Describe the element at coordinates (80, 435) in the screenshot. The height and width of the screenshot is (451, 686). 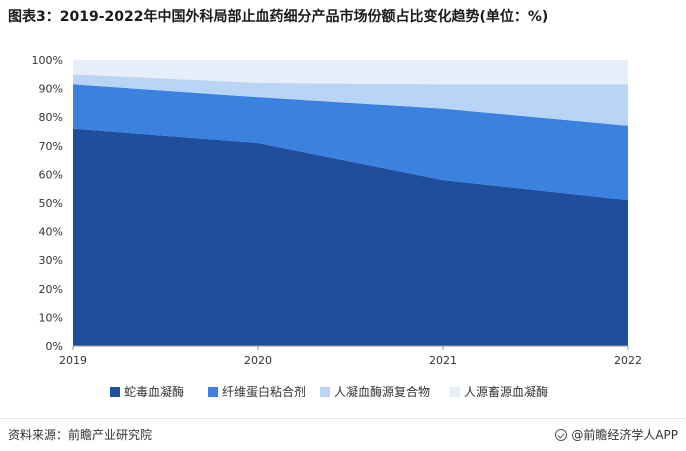
I see `source-note: 资料来源：前瞻产业研究院` at that location.